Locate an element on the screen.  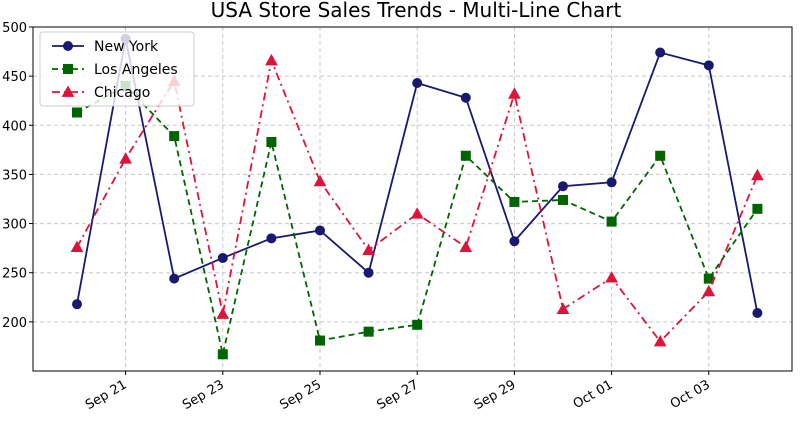
legend-marker-new-york is located at coordinates (68, 46).